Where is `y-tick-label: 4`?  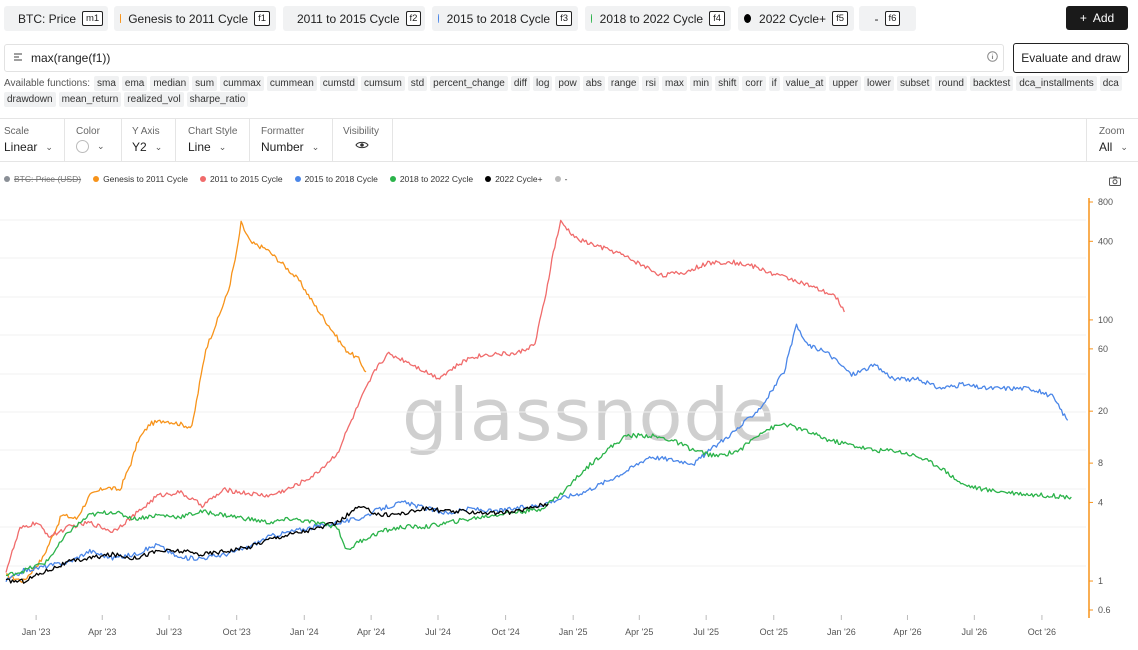
y-tick-label: 4 is located at coordinates (1100, 502).